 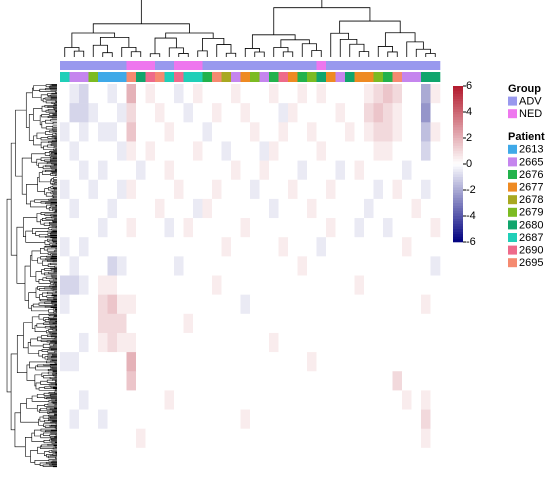 What do you see at coordinates (122, 77) in the screenshot?
I see `patient-annotation` at bounding box center [122, 77].